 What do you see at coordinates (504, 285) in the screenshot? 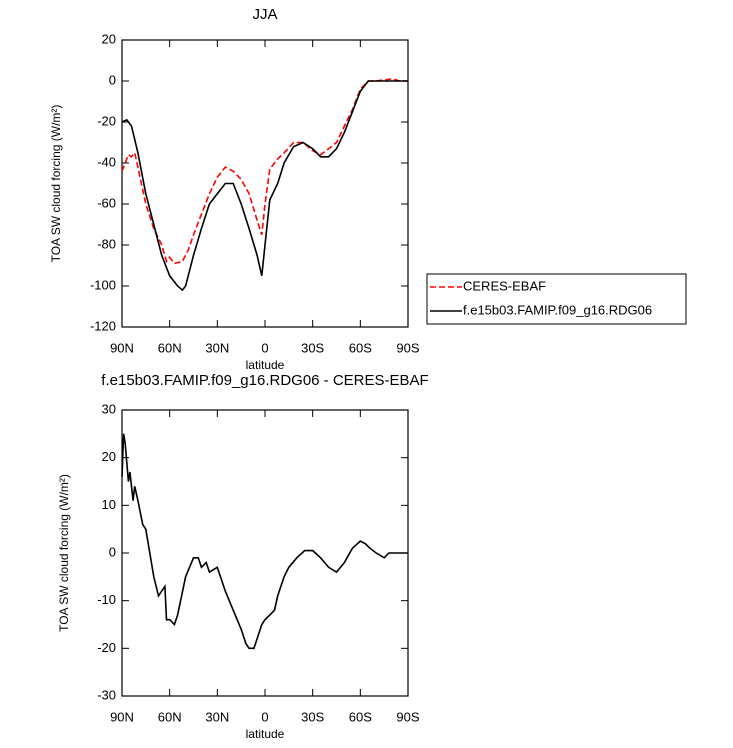
I see `legend-label: CERES-EBAF` at bounding box center [504, 285].